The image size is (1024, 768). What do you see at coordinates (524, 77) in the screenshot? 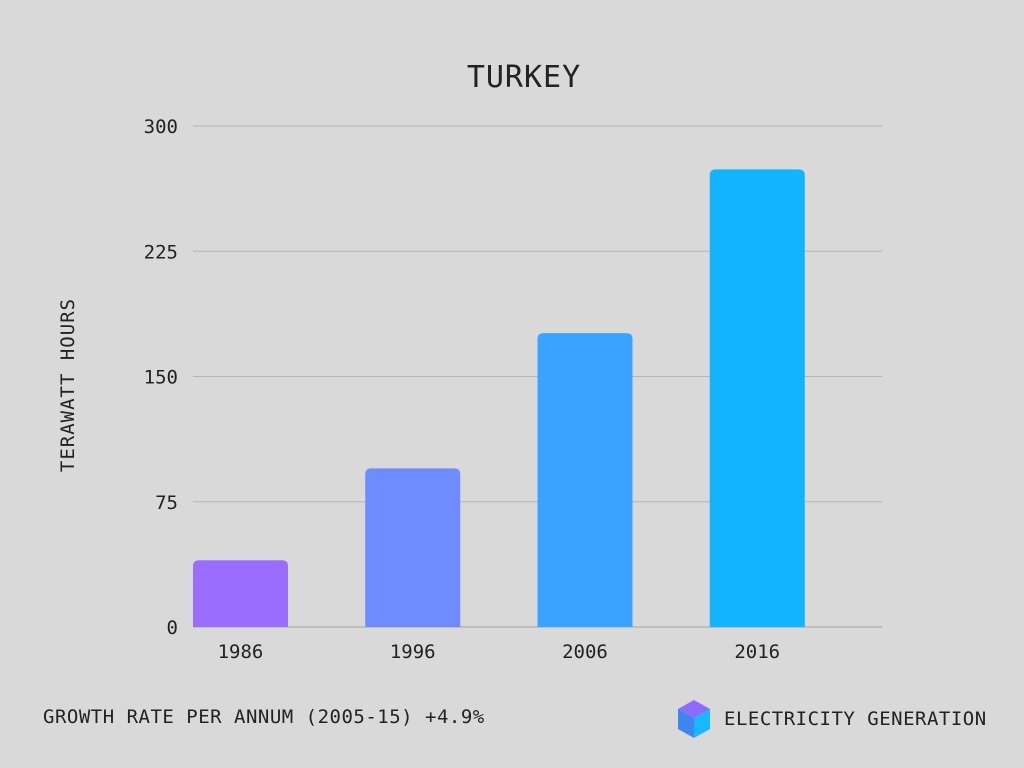
I see `chart-title: TURKEY` at bounding box center [524, 77].